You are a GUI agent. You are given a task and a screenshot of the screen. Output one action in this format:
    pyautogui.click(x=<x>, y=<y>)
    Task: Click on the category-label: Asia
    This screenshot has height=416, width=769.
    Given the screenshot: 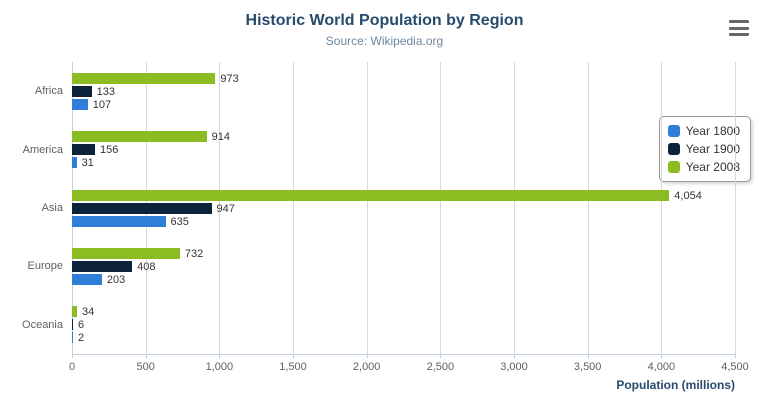 What is the action you would take?
    pyautogui.click(x=52, y=208)
    